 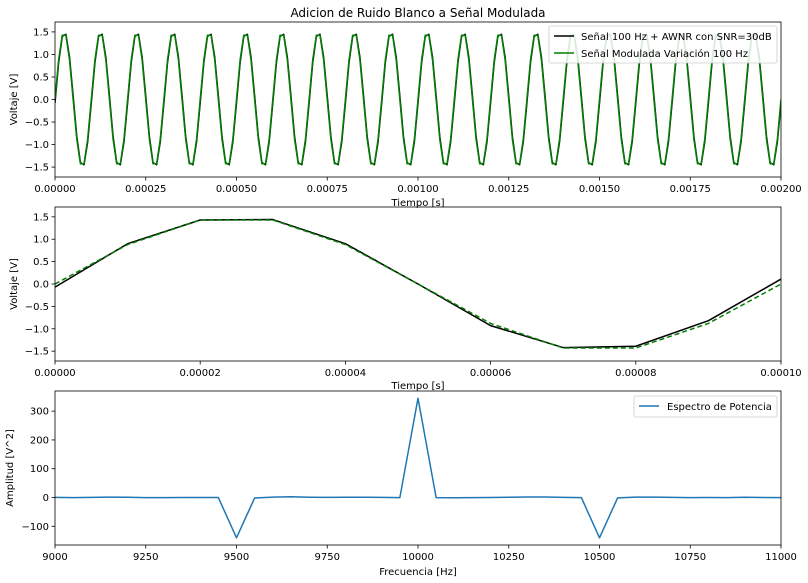 I want to click on y-tick-label: 100, so click(x=39, y=469).